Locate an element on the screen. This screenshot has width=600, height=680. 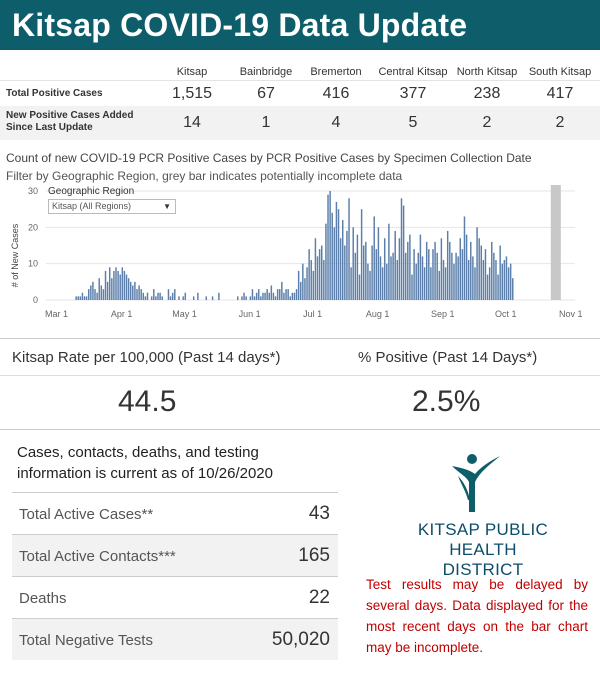
y-tick-label: 30 is located at coordinates (33, 191).